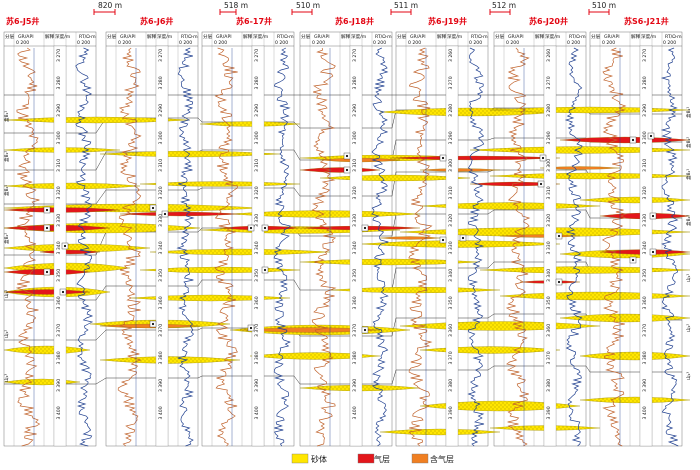 This screenshot has height=470, width=700. Describe the element at coordinates (22, 21) in the screenshot. I see `well-name: 苏6-J5井` at that location.